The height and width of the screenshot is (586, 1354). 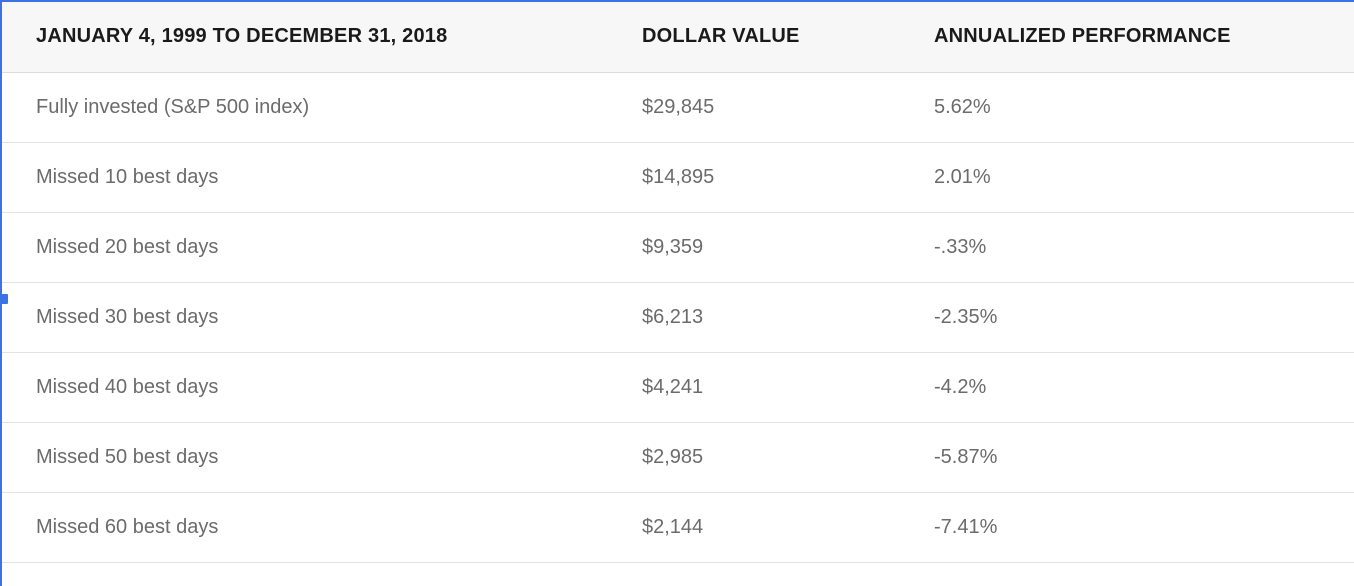 What do you see at coordinates (1, 293) in the screenshot?
I see `selection-guide-left` at bounding box center [1, 293].